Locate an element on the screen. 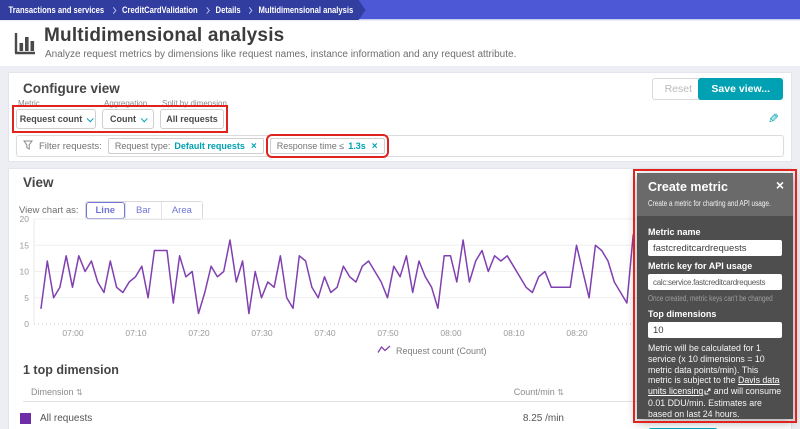 This screenshot has width=800, height=429. edit-pencil-icon: ✎ is located at coordinates (773, 118).